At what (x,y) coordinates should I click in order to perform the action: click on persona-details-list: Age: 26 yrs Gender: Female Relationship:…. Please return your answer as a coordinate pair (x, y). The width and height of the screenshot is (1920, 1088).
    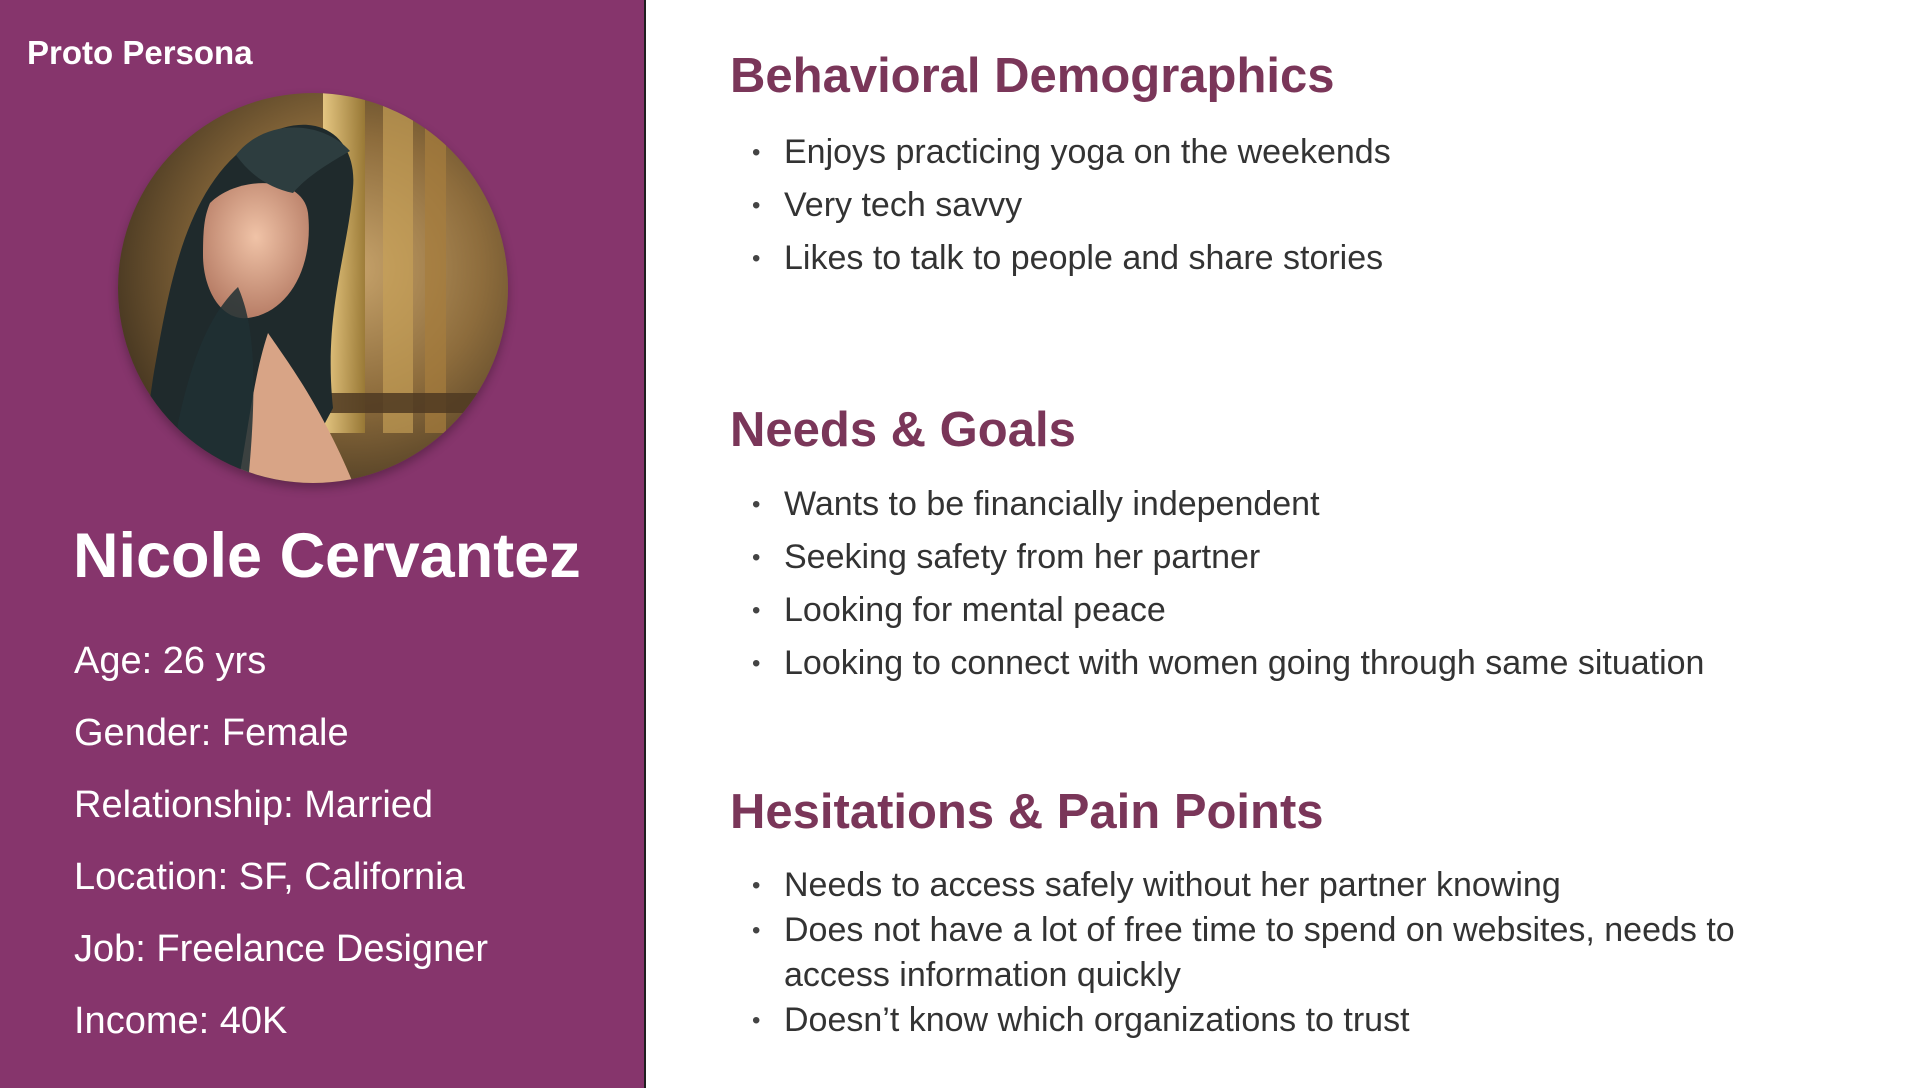
    Looking at the image, I should click on (281, 854).